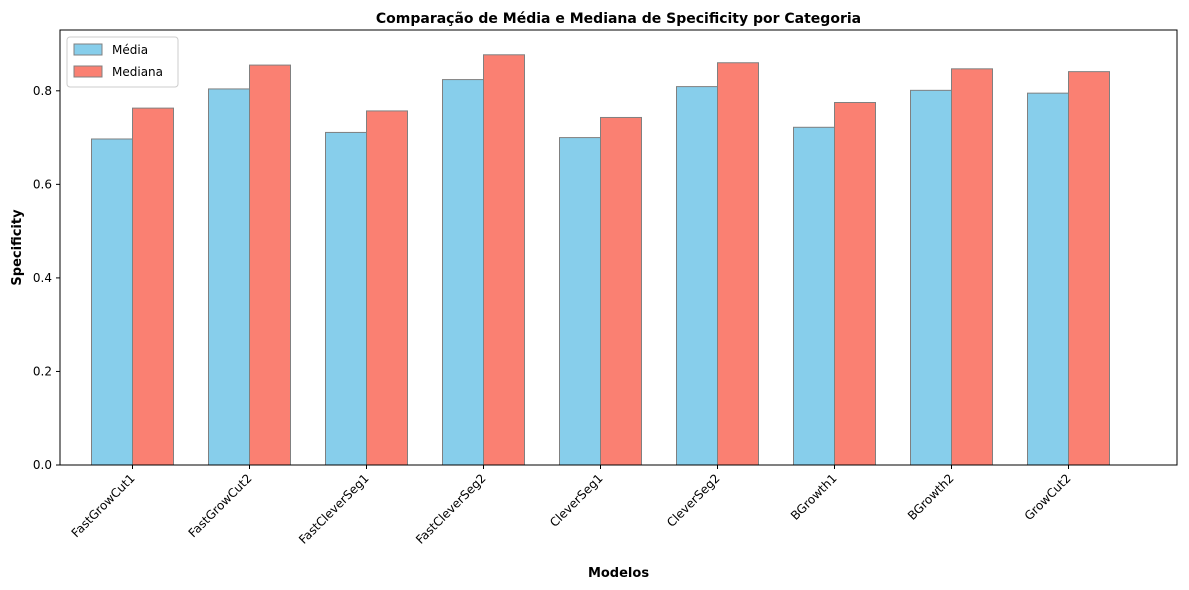  Describe the element at coordinates (122, 62) in the screenshot. I see `legend: Média Mediana` at that location.